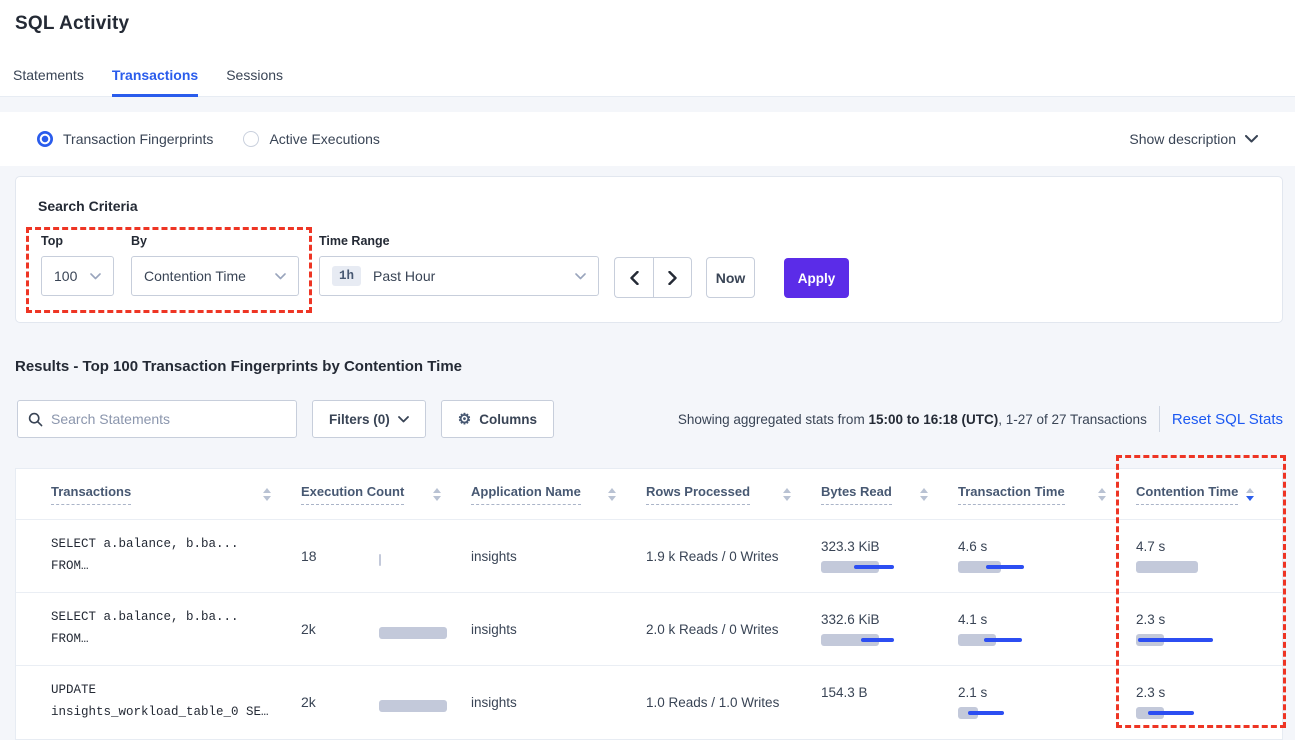 This screenshot has height=740, width=1295. What do you see at coordinates (889, 629) in the screenshot?
I see `bytes-read-cell: 332.6 KiB` at bounding box center [889, 629].